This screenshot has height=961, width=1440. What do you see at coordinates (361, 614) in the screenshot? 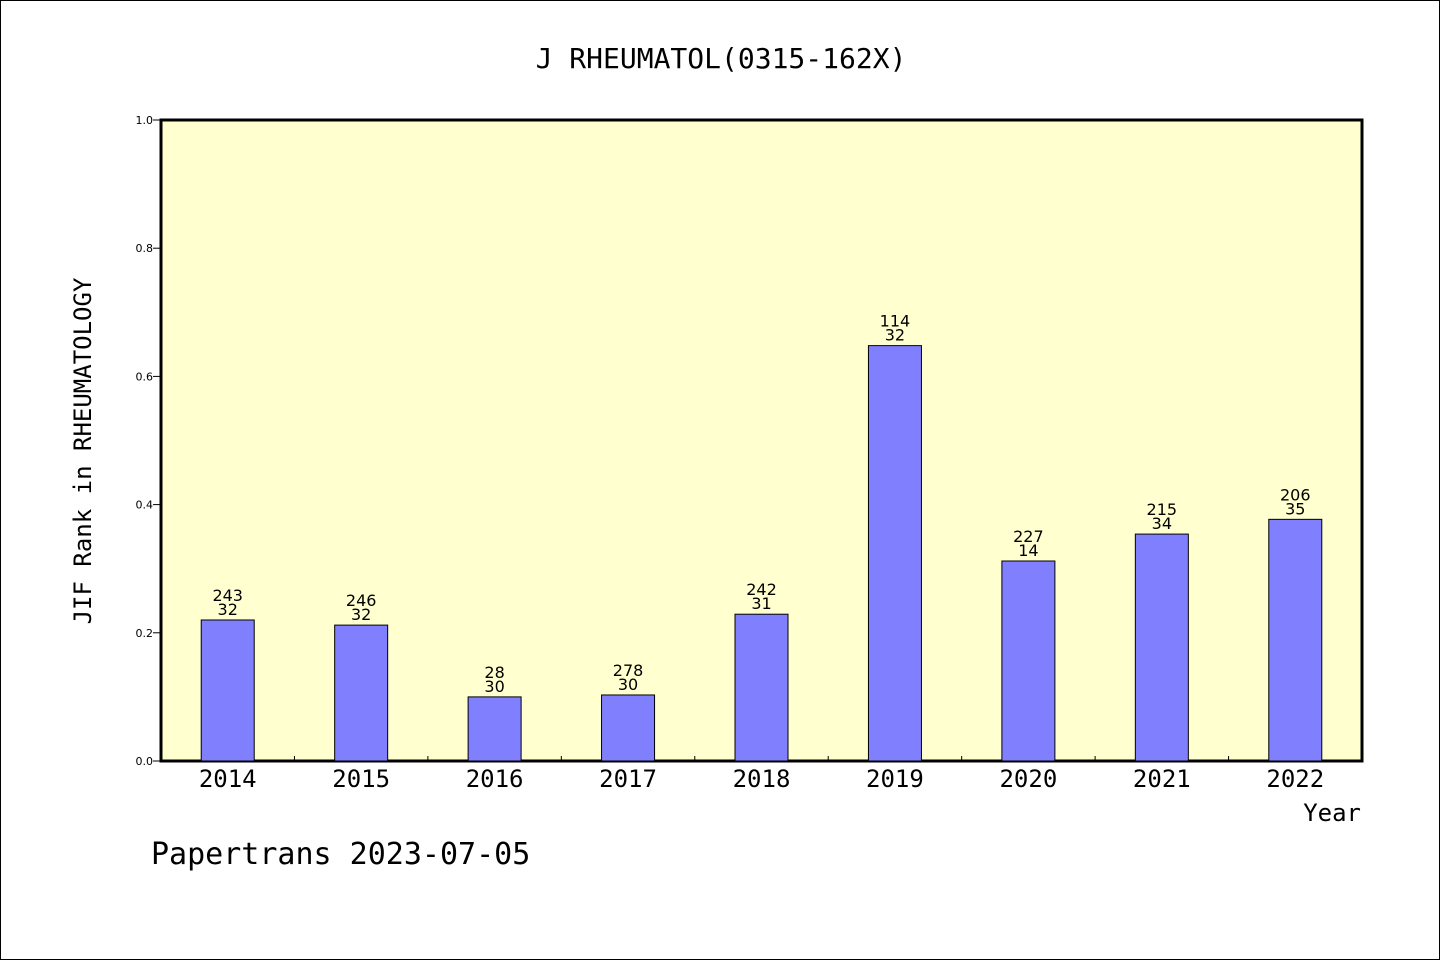
I see `bar-label-bottom-2015: 32` at bounding box center [361, 614].